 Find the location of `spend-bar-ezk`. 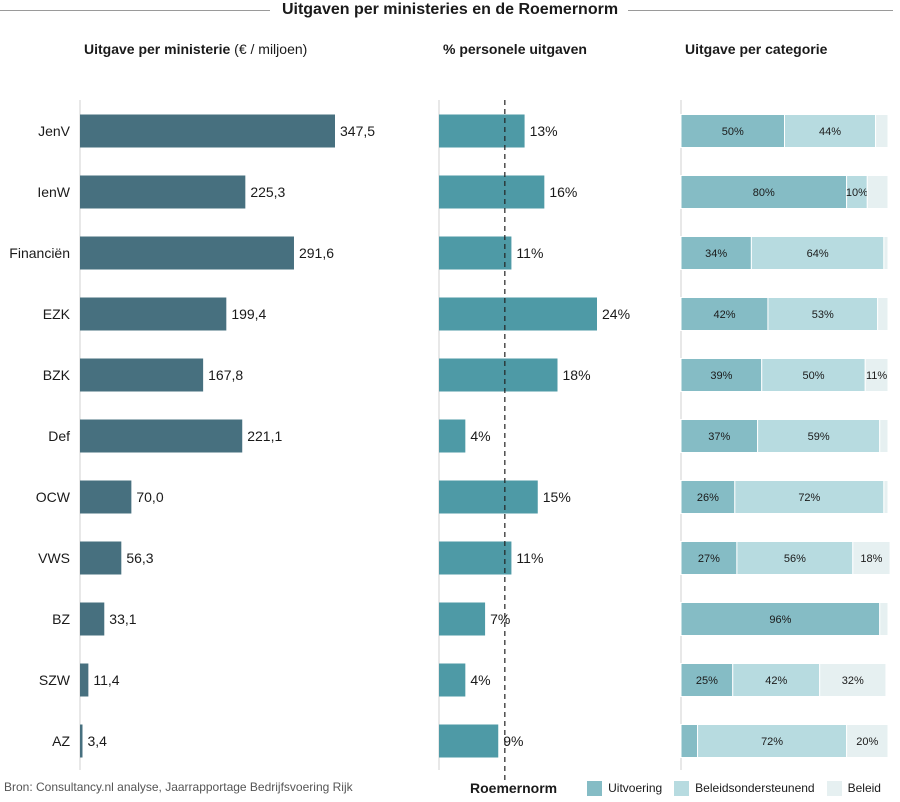

spend-bar-ezk is located at coordinates (153, 314).